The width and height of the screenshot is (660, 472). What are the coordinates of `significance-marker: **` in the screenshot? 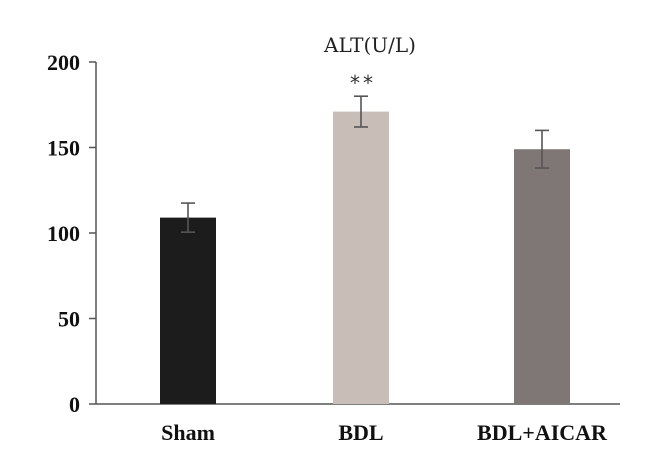 It's located at (363, 83).